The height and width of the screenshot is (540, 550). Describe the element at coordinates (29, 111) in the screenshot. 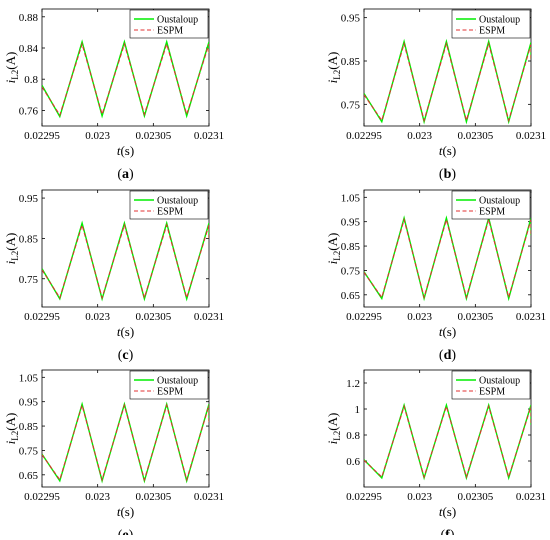

I see `y-tick-label: 0.76` at that location.